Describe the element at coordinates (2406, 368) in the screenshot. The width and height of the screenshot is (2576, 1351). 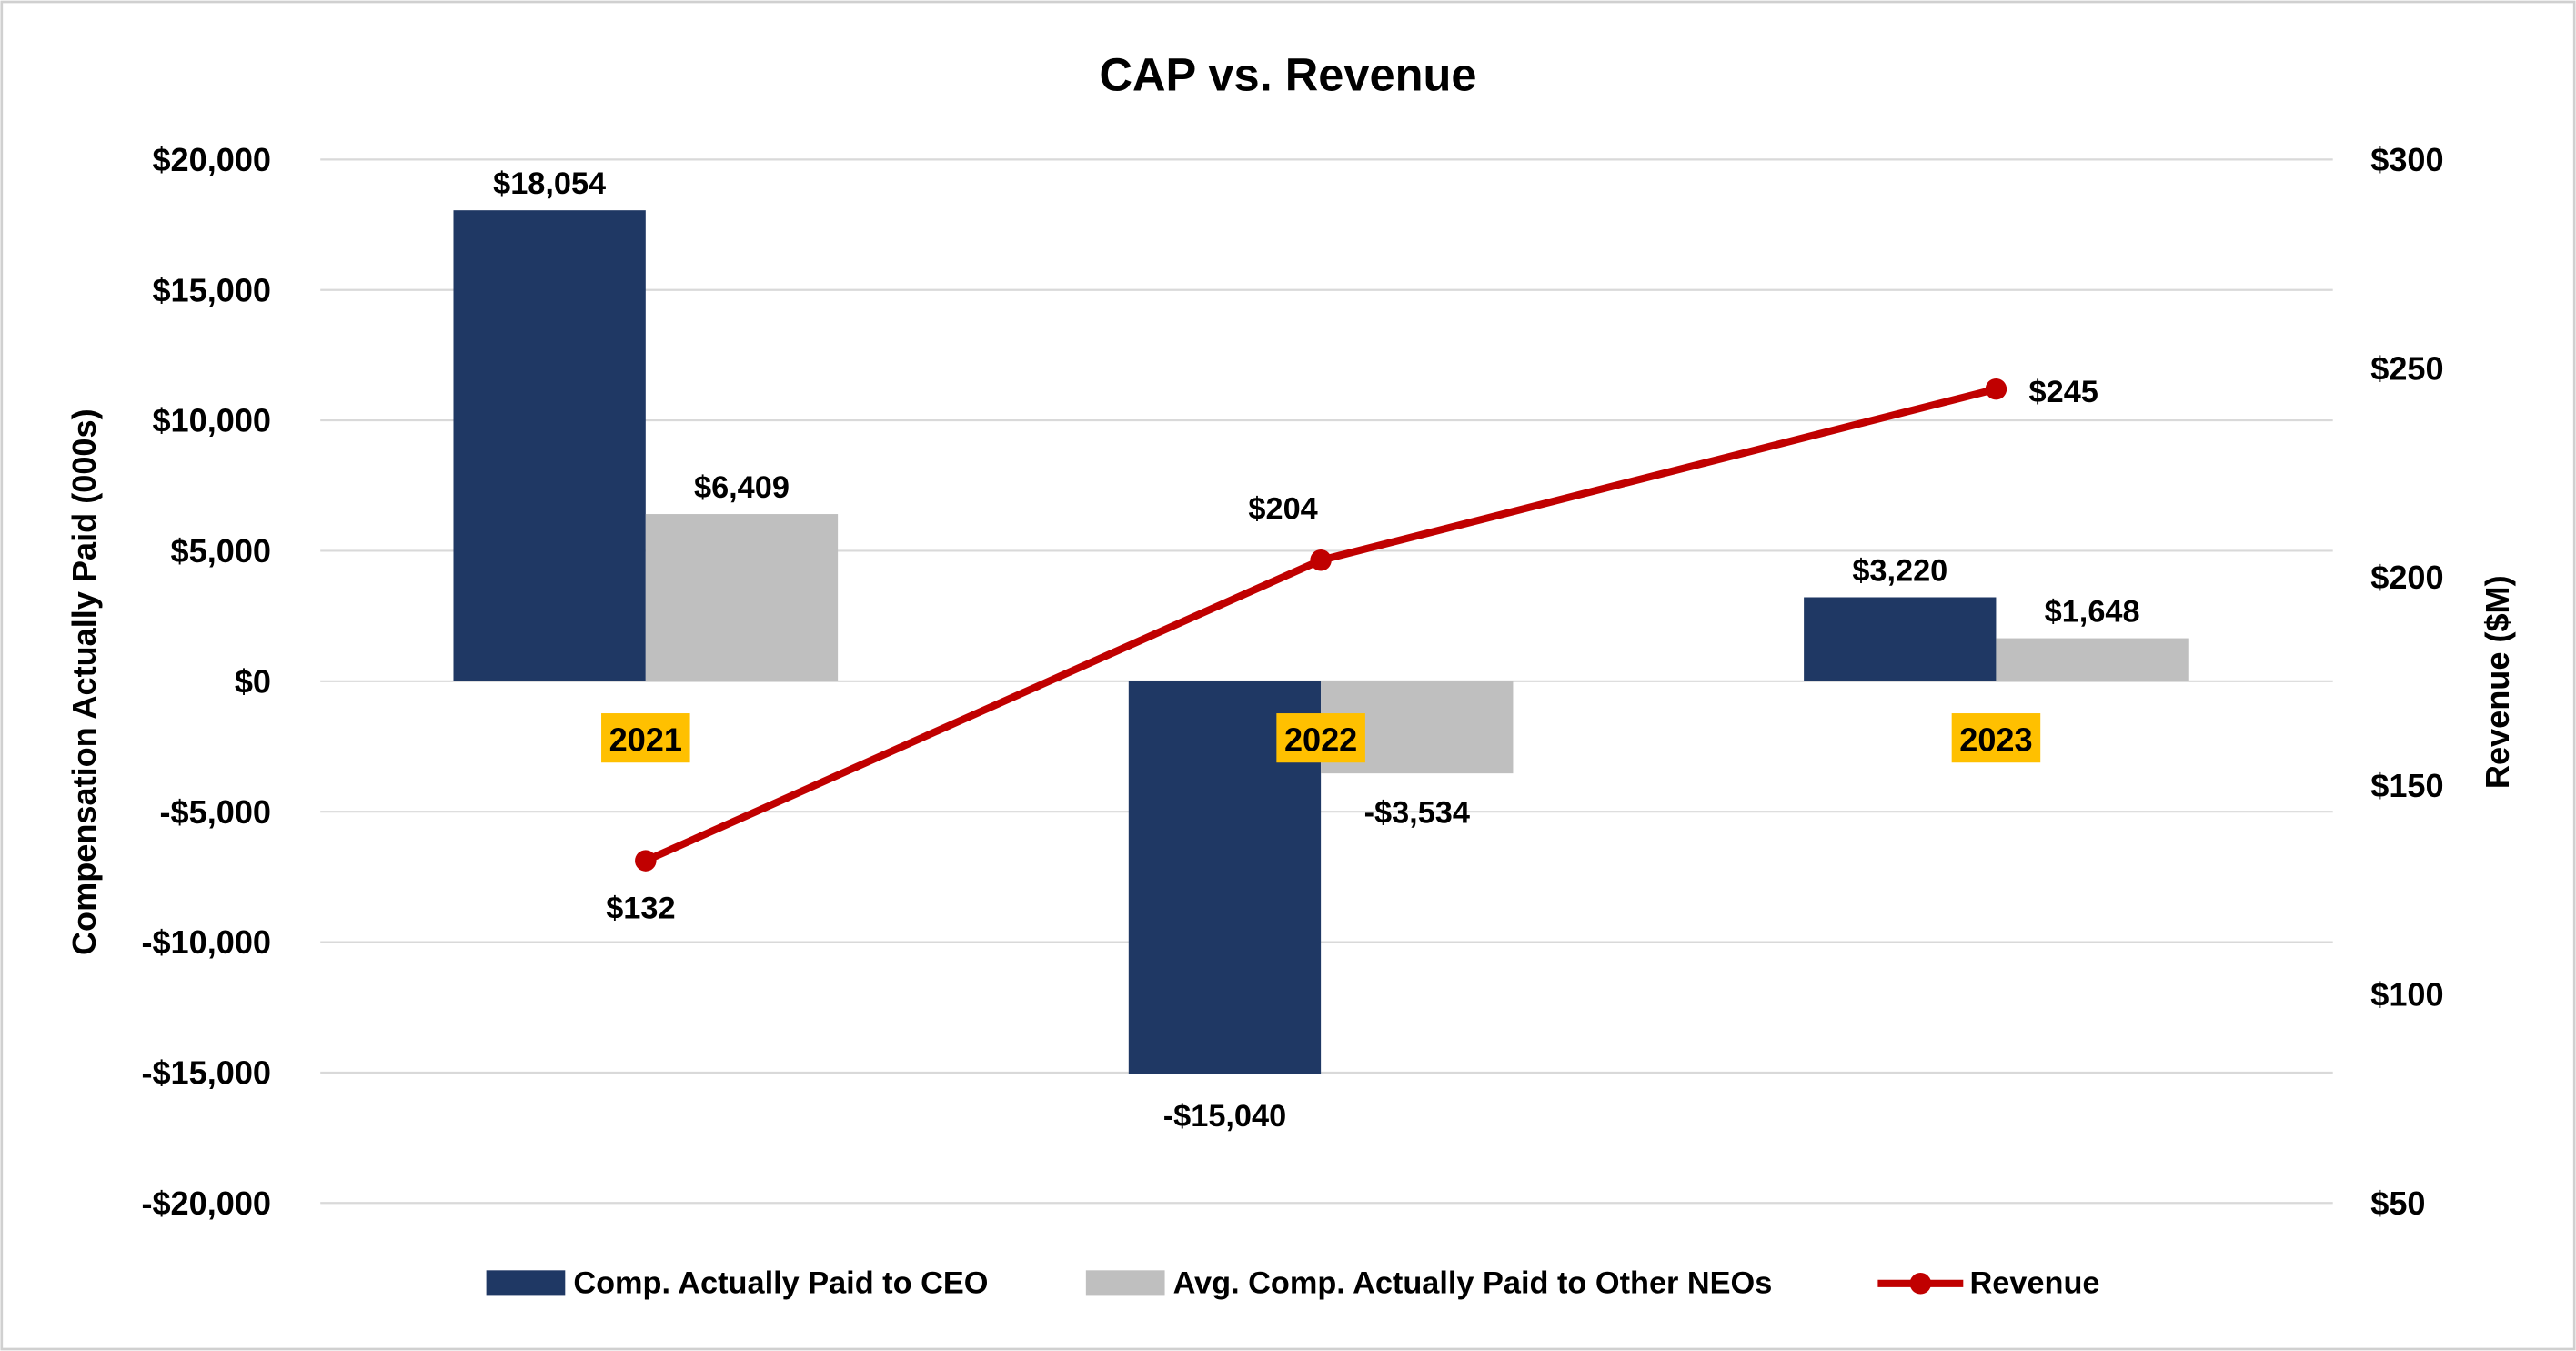
I see `y2-tick-label: $250` at that location.